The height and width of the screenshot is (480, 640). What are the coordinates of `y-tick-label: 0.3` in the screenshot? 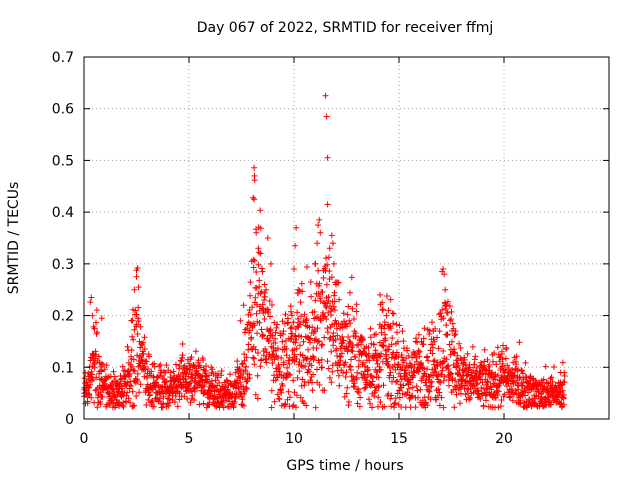 It's located at (63, 265).